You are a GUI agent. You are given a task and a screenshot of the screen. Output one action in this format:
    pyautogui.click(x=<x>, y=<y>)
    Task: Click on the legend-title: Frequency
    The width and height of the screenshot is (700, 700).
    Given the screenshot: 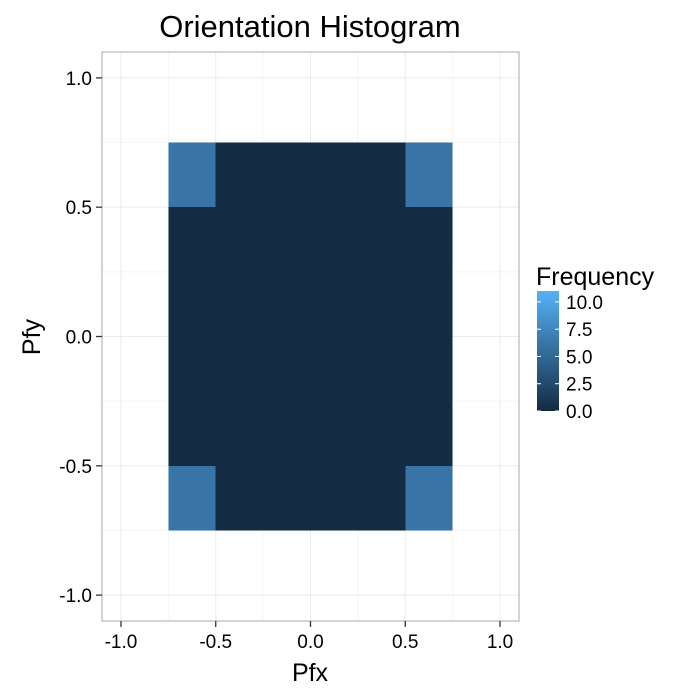 What is the action you would take?
    pyautogui.click(x=595, y=277)
    